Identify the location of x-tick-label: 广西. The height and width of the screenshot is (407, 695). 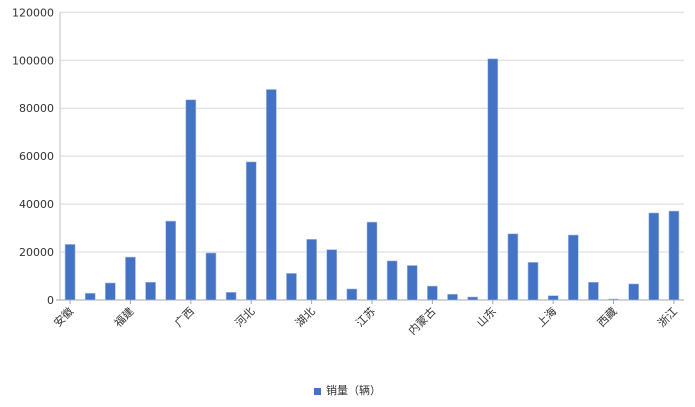
(184, 317).